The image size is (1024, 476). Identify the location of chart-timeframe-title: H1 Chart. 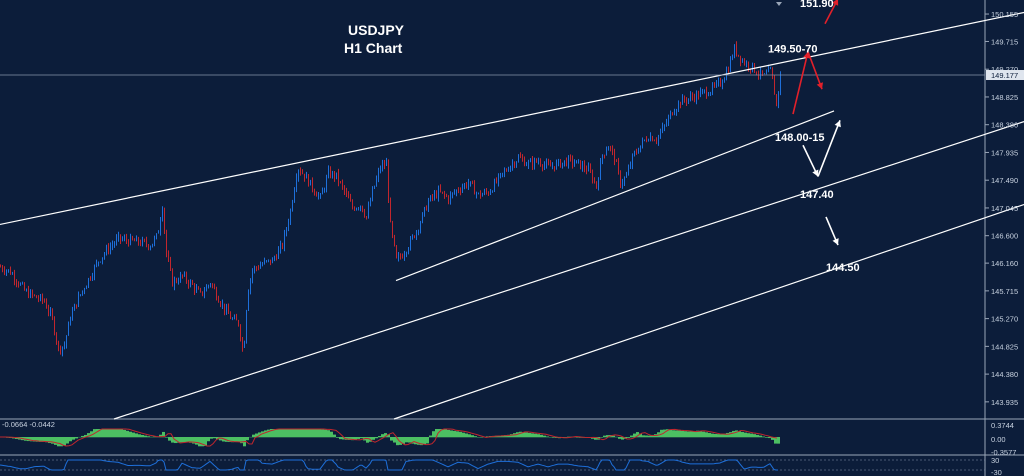
(373, 48).